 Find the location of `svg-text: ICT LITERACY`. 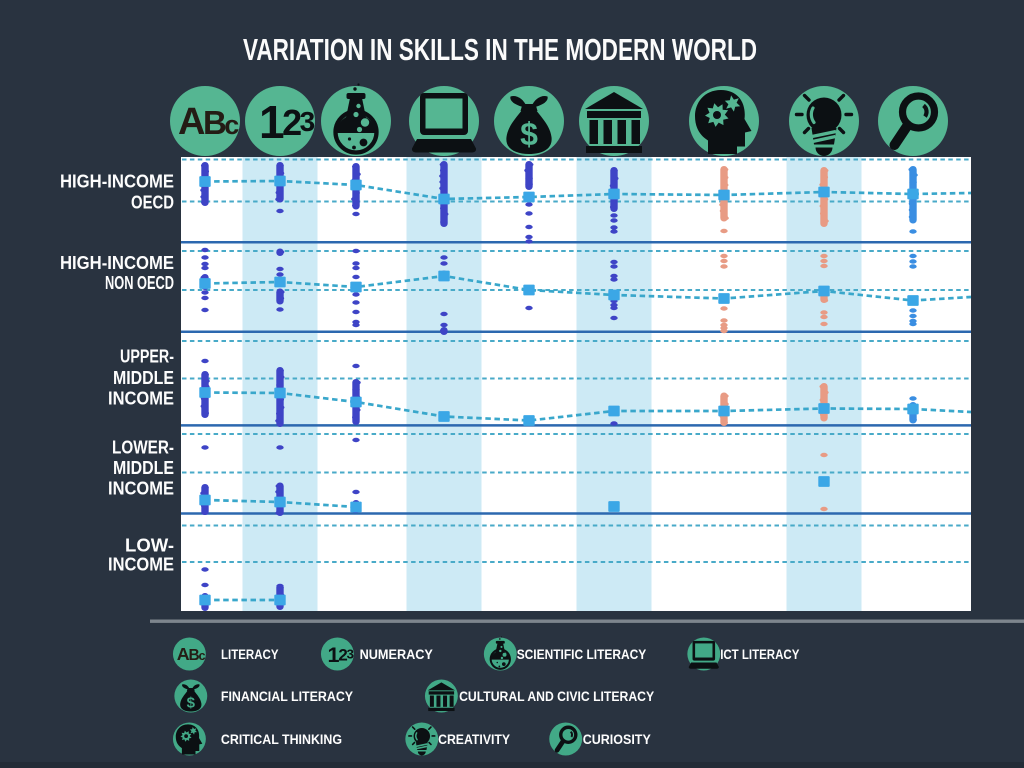

svg-text: ICT LITERACY is located at coordinates (760, 655).